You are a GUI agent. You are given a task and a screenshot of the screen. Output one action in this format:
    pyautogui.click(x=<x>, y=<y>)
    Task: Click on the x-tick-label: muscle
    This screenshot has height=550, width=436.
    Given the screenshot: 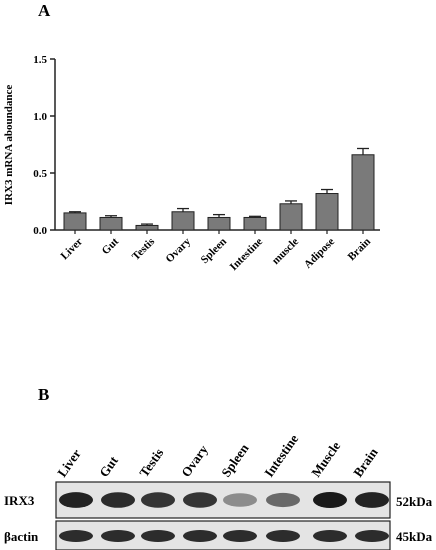 What is the action you would take?
    pyautogui.click(x=285, y=251)
    